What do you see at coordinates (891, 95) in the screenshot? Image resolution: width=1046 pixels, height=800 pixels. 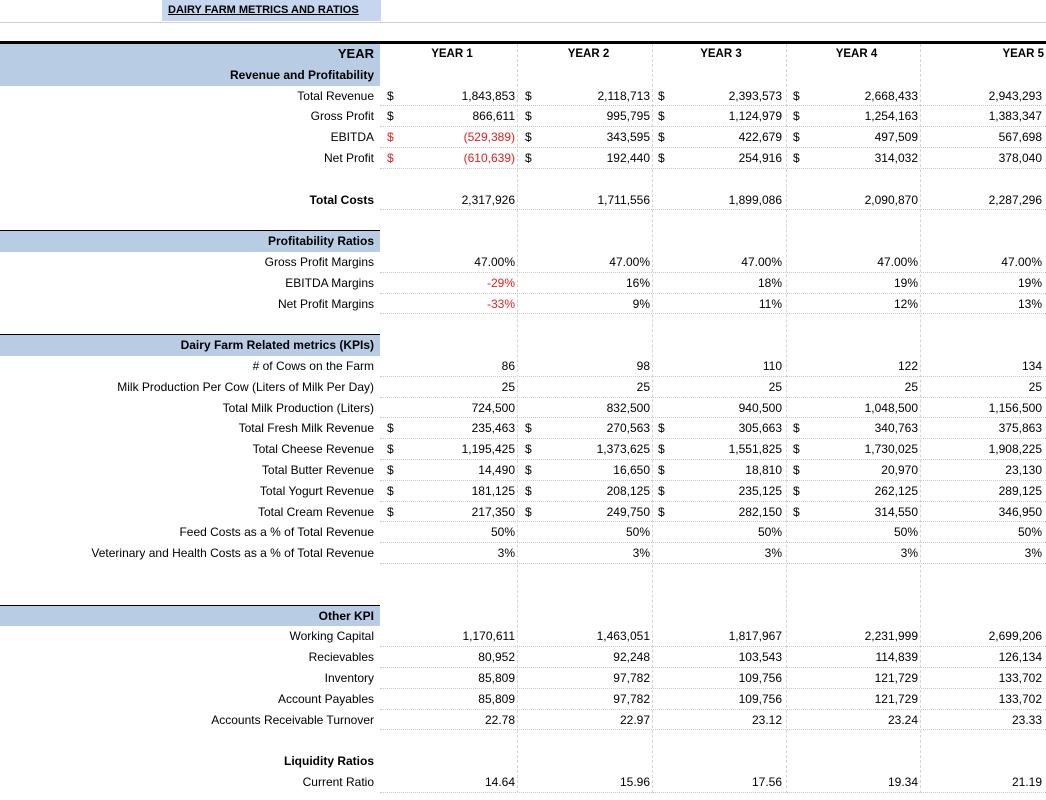 I see `cell-value: 2,668,433` at bounding box center [891, 95].